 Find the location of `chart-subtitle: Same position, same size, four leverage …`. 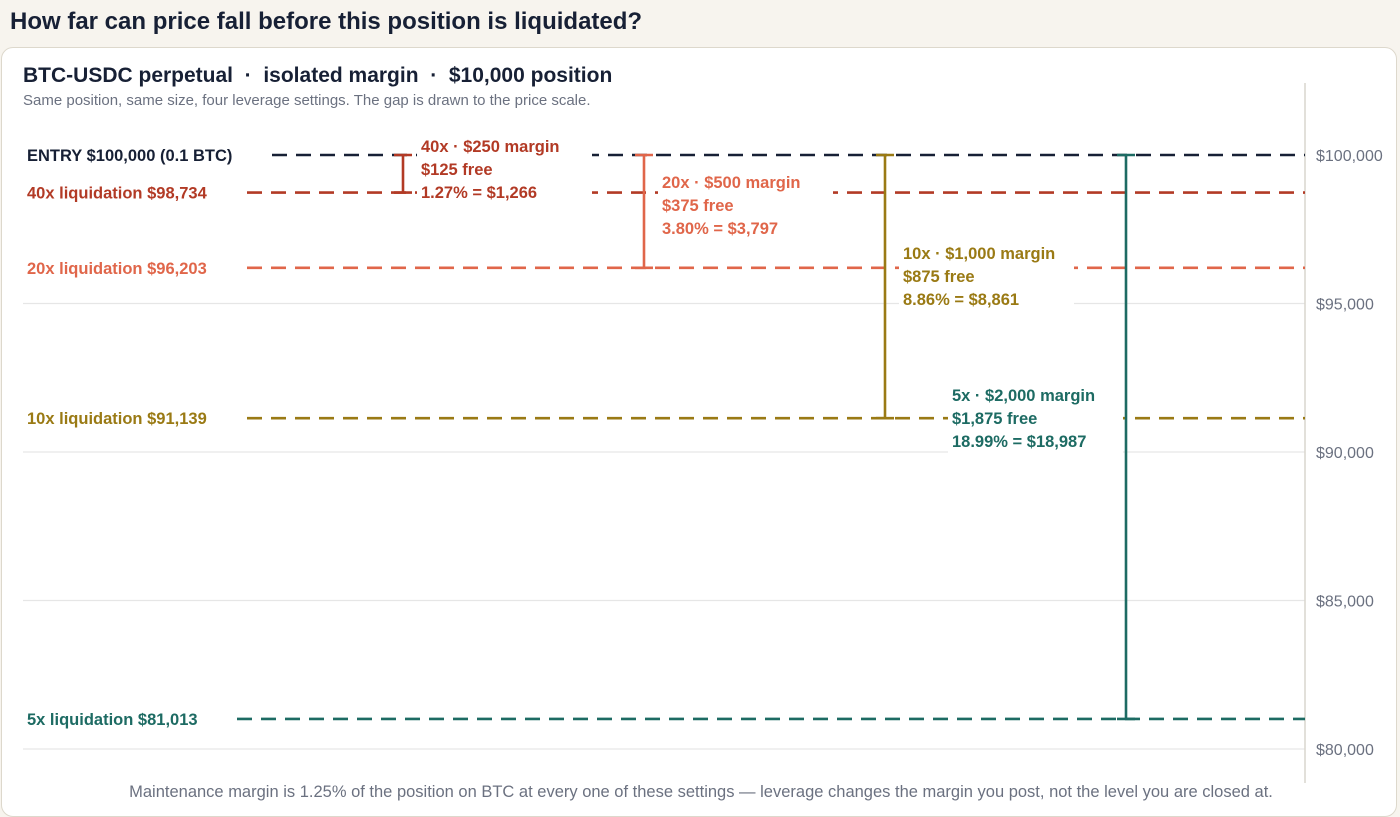

chart-subtitle: Same position, same size, four leverage … is located at coordinates (307, 100).